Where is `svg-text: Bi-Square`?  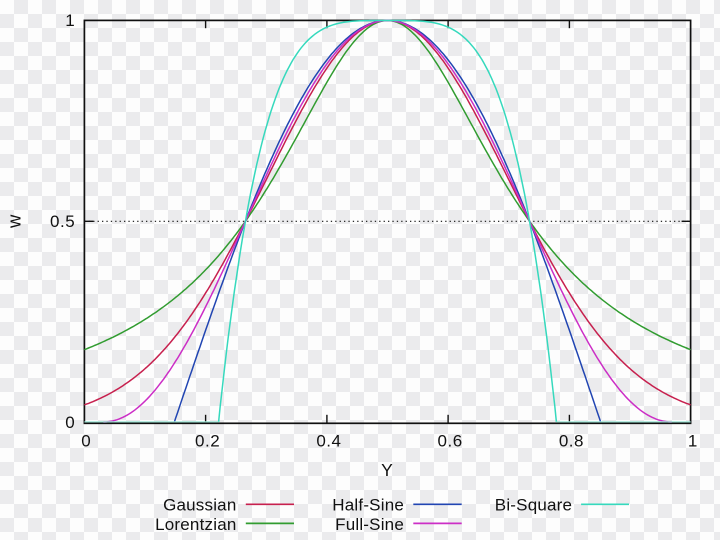
svg-text: Bi-Square is located at coordinates (533, 505).